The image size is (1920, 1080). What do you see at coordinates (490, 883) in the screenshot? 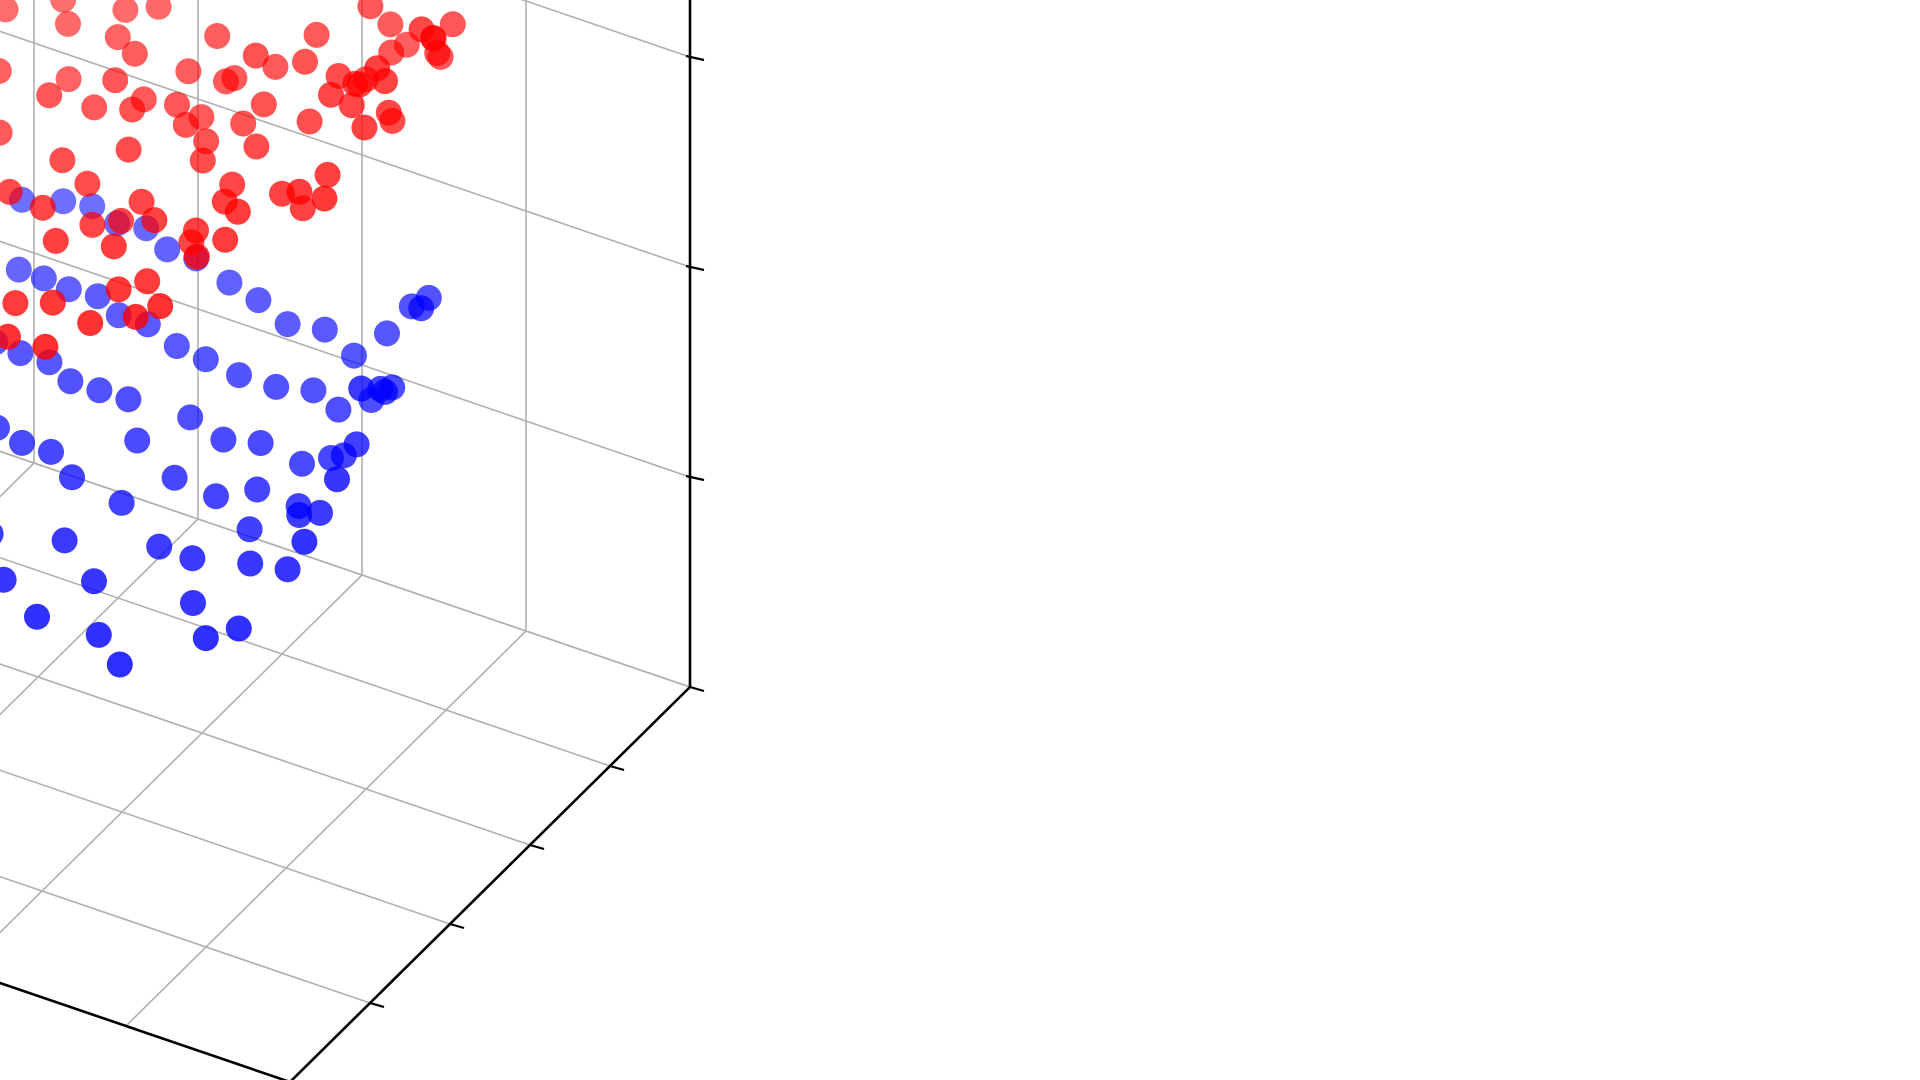
I see `y-axis-line` at bounding box center [490, 883].